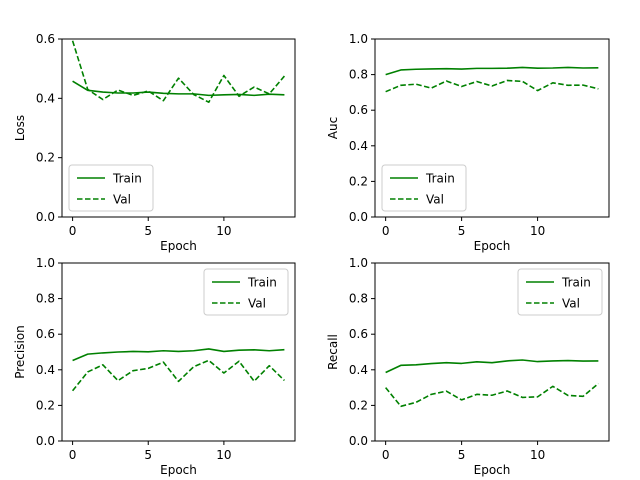 Image resolution: width=640 pixels, height=480 pixels. What do you see at coordinates (45, 217) in the screenshot?
I see `loss-y-tick-label: 0.0` at bounding box center [45, 217].